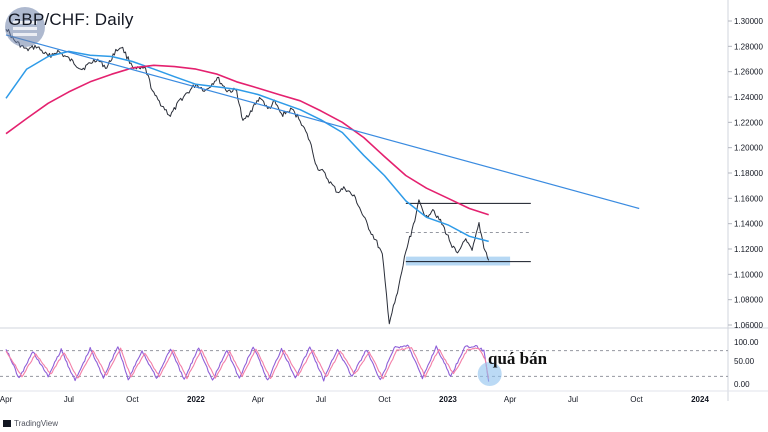 The height and width of the screenshot is (432, 768). What do you see at coordinates (748, 72) in the screenshot?
I see `price-tick-label: 1.26000` at bounding box center [748, 72].